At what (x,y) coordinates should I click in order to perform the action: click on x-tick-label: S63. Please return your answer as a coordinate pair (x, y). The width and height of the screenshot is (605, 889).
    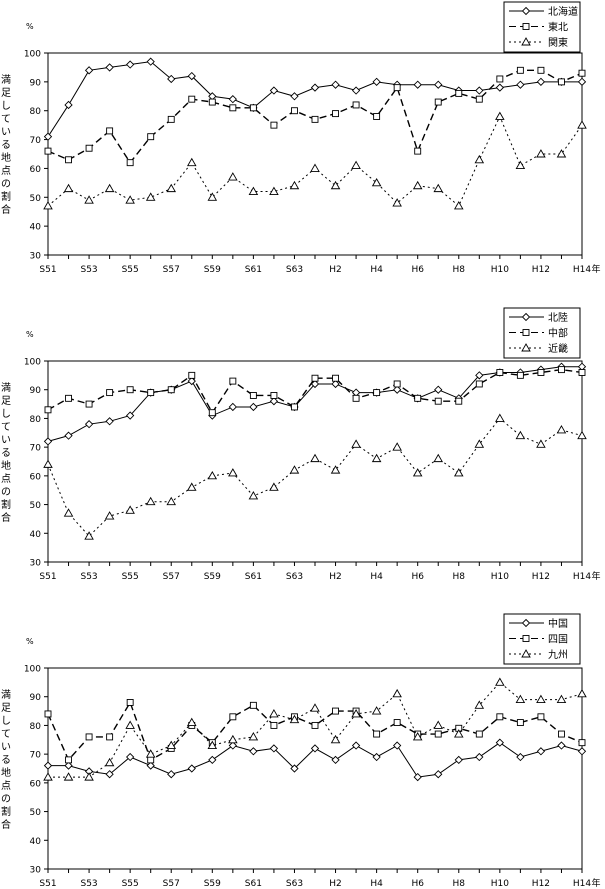
    Looking at the image, I should click on (294, 270).